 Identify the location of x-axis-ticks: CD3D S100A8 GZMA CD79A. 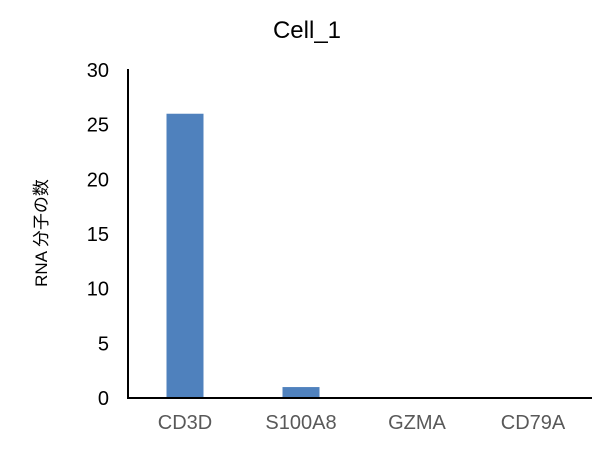
(362, 423).